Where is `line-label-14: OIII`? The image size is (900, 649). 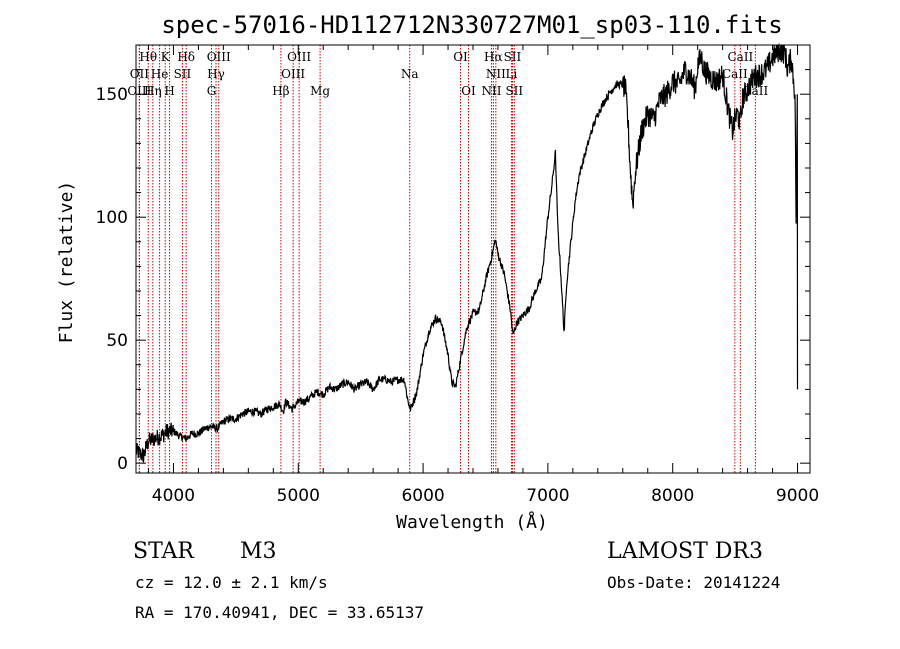 line-label-14: OIII is located at coordinates (293, 74).